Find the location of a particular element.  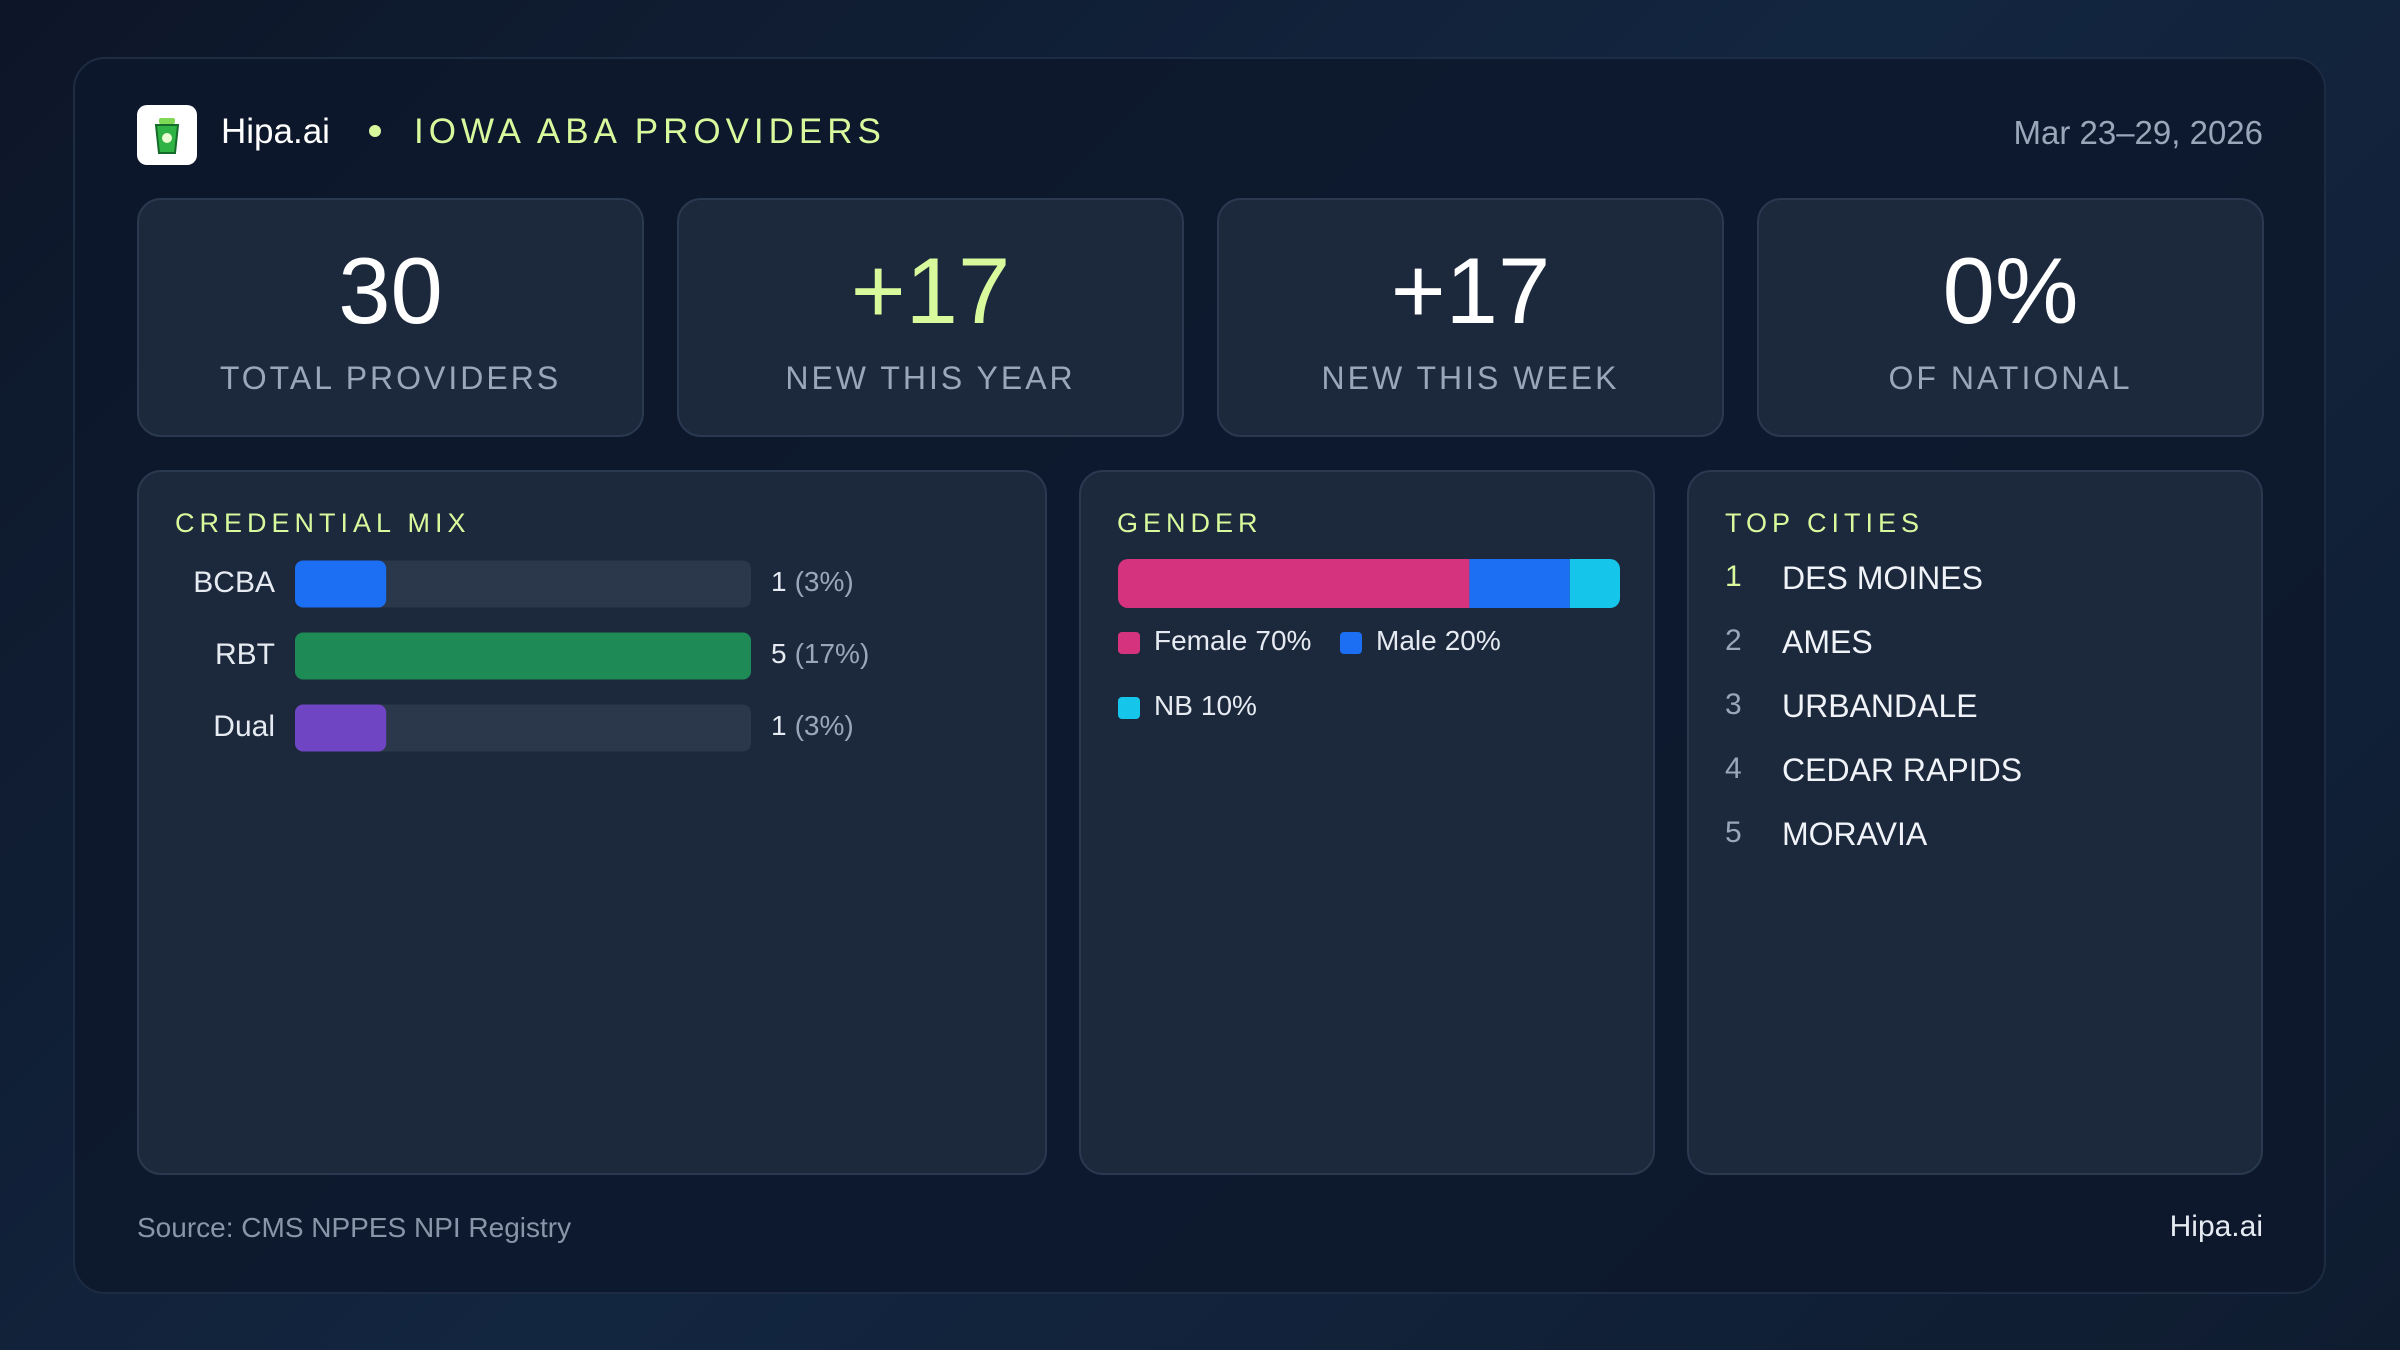

separator-dot is located at coordinates (375, 131).